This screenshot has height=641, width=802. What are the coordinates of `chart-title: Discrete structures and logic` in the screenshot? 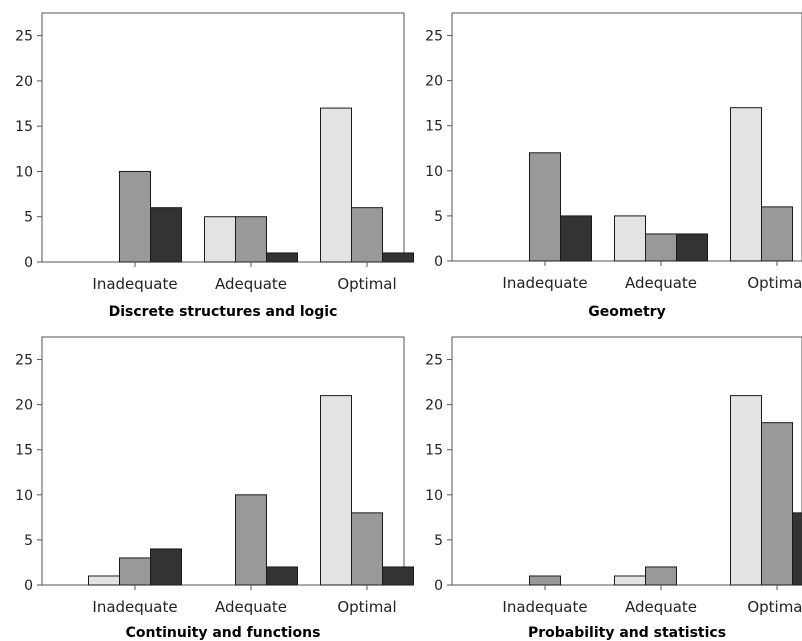 It's located at (223, 312).